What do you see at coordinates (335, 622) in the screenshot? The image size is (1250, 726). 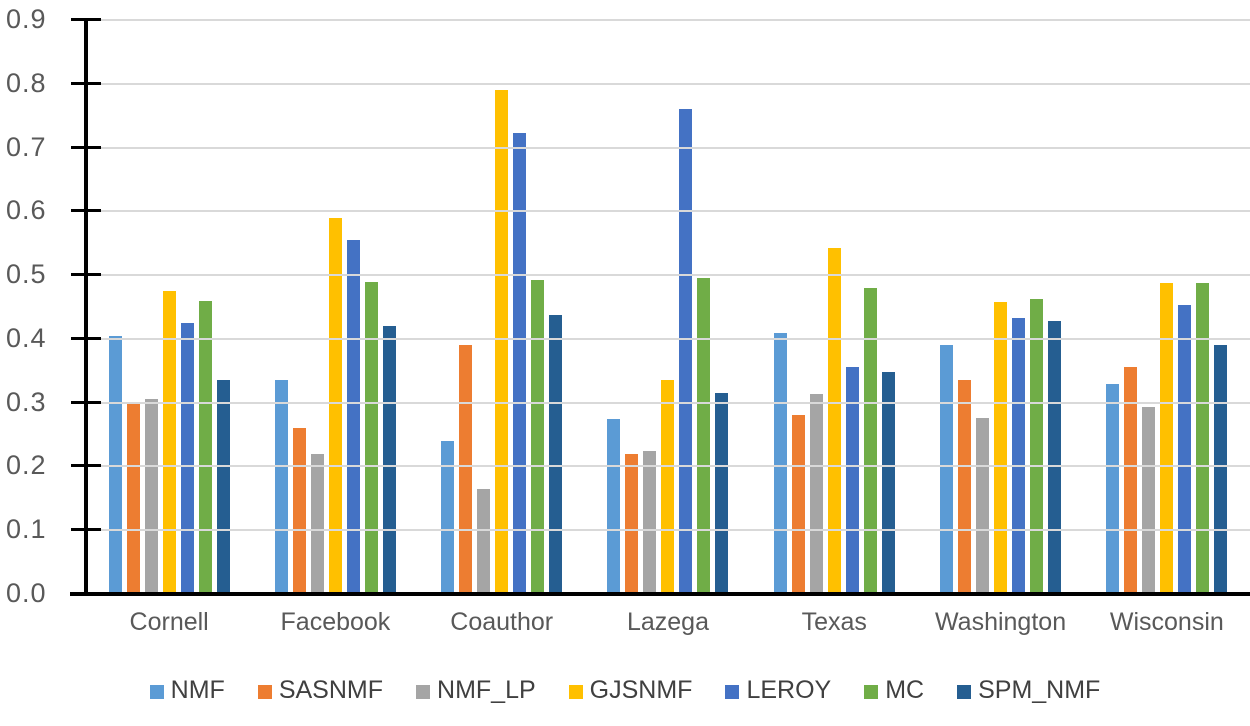 I see `x-category-label: Facebook` at bounding box center [335, 622].